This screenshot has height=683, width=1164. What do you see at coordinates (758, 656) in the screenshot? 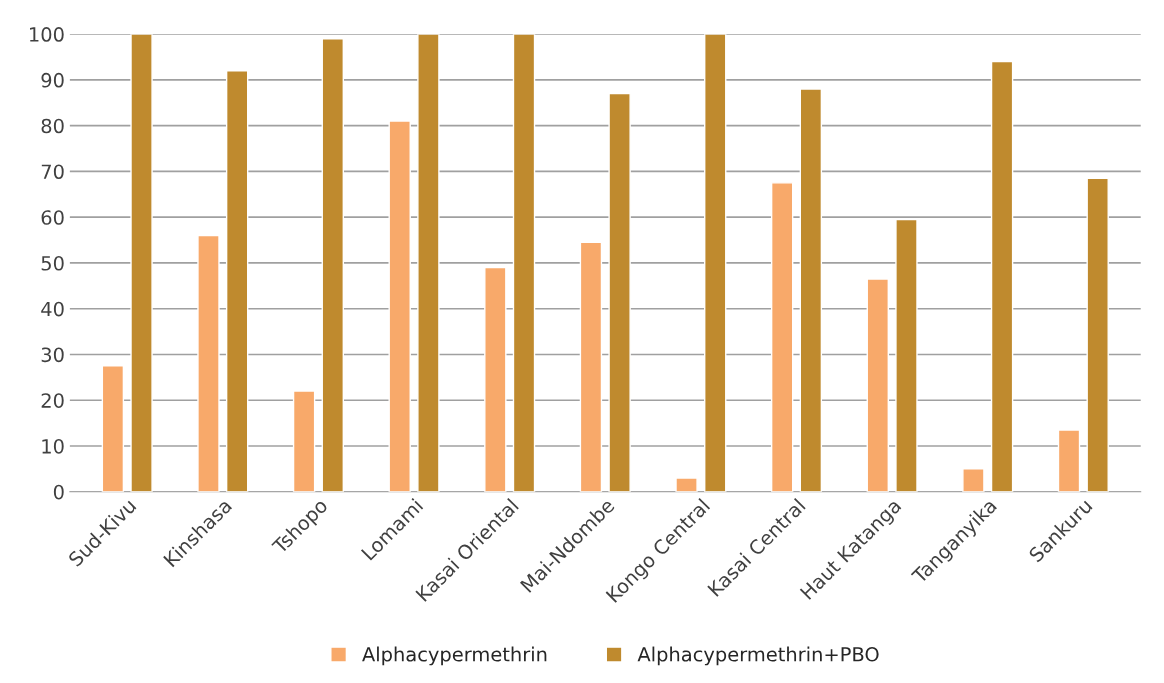
I see `legend-label: Alphacypermethrin+PBO` at bounding box center [758, 656].